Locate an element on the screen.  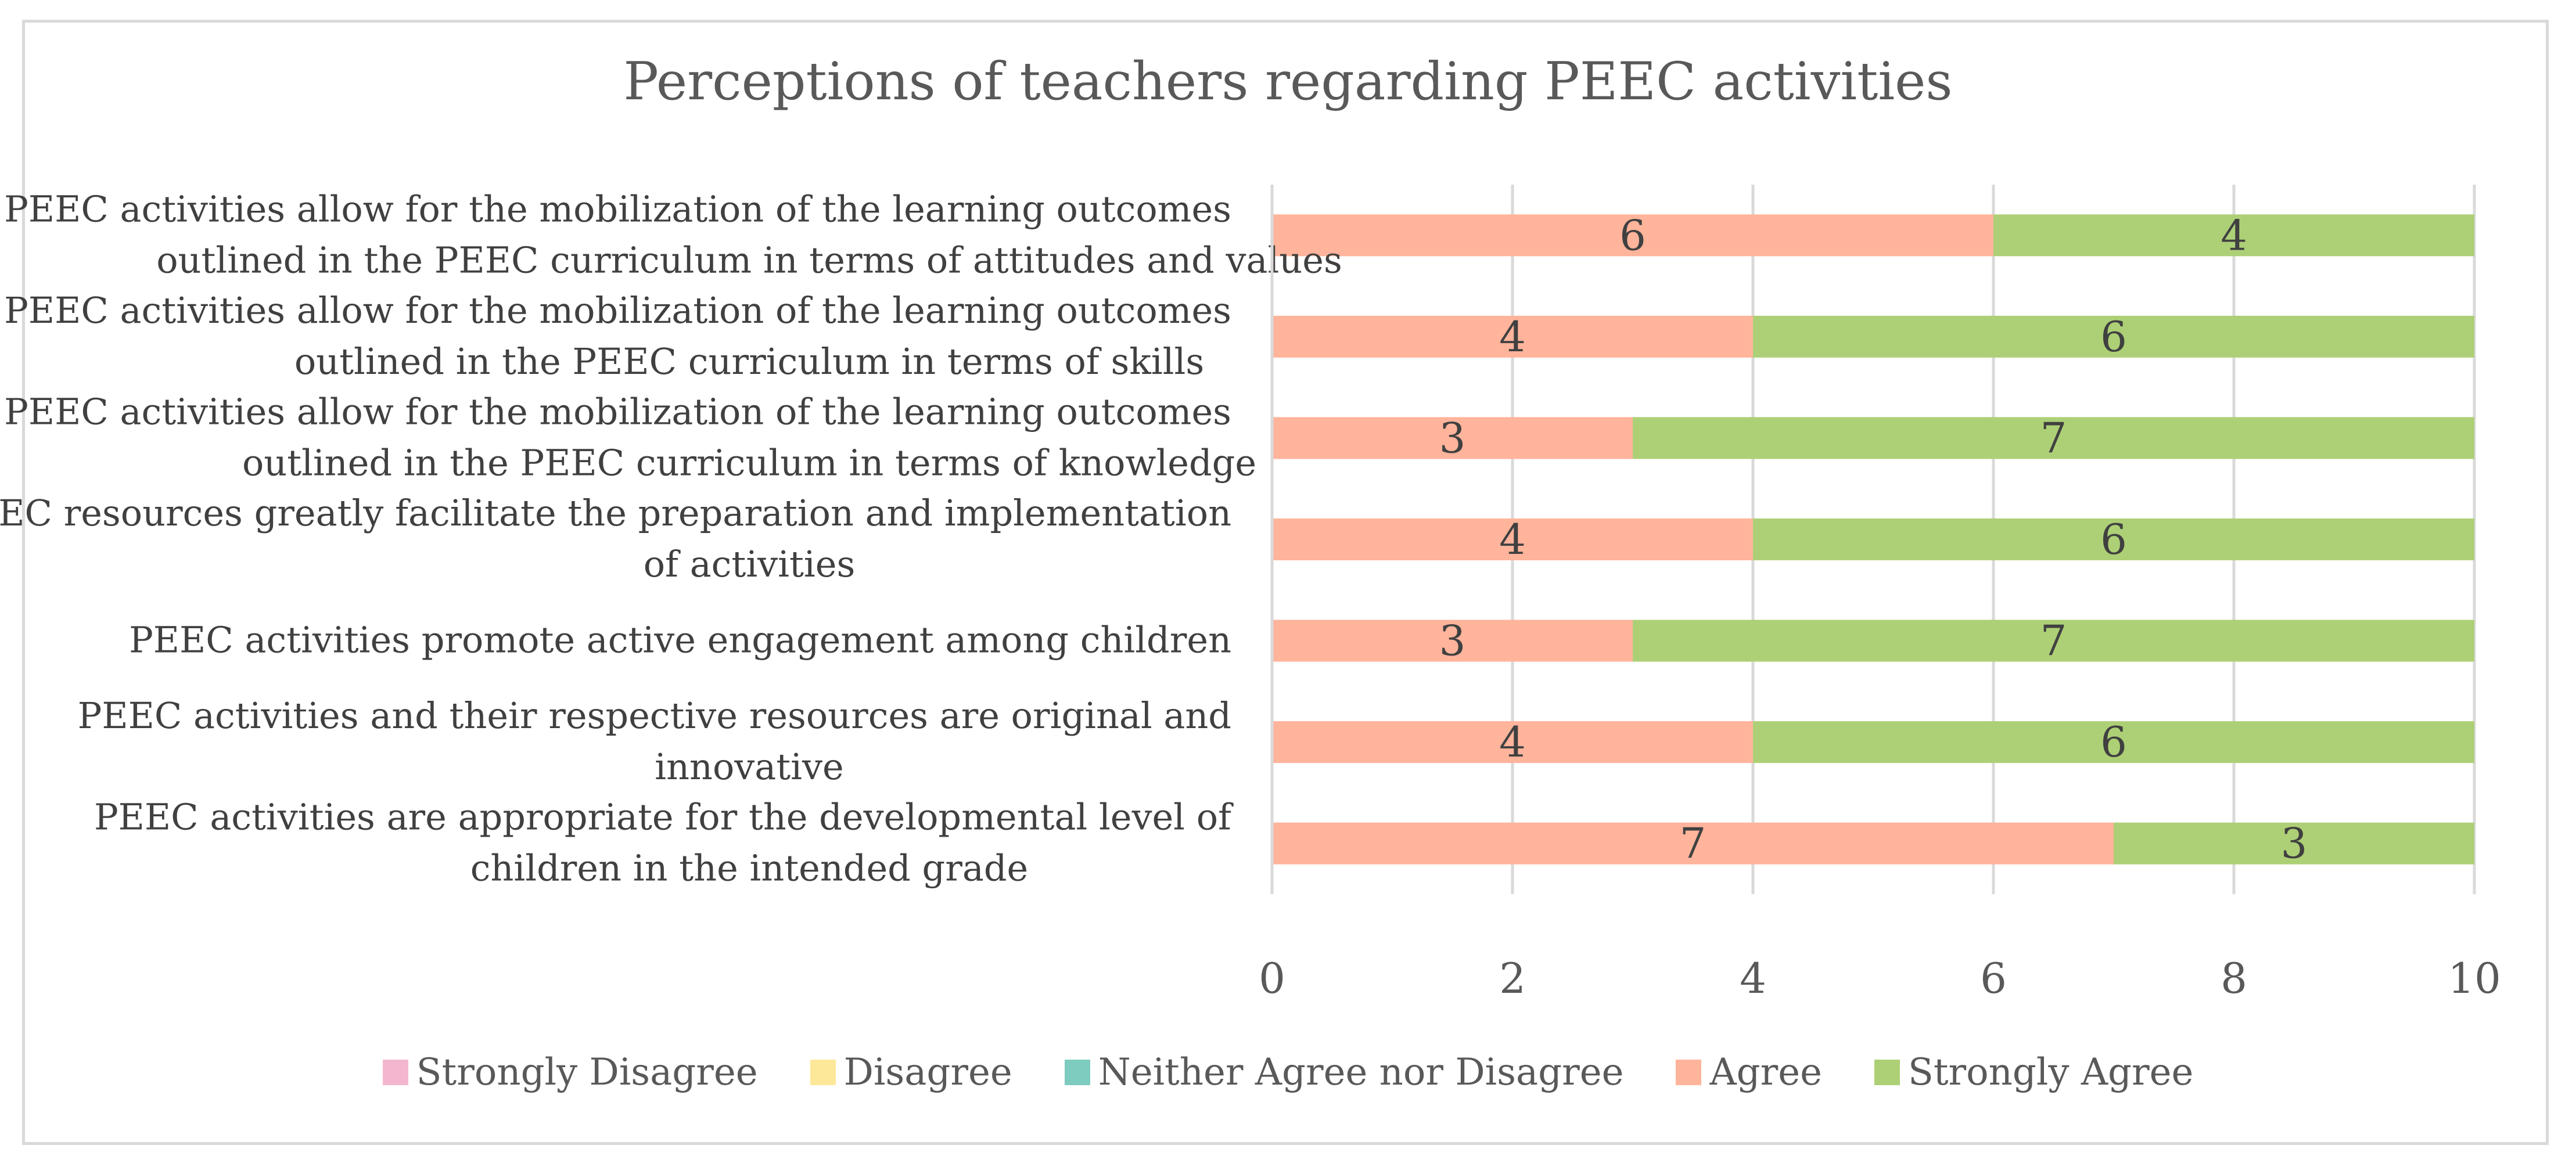
legend-item: Disagree is located at coordinates (911, 1072).